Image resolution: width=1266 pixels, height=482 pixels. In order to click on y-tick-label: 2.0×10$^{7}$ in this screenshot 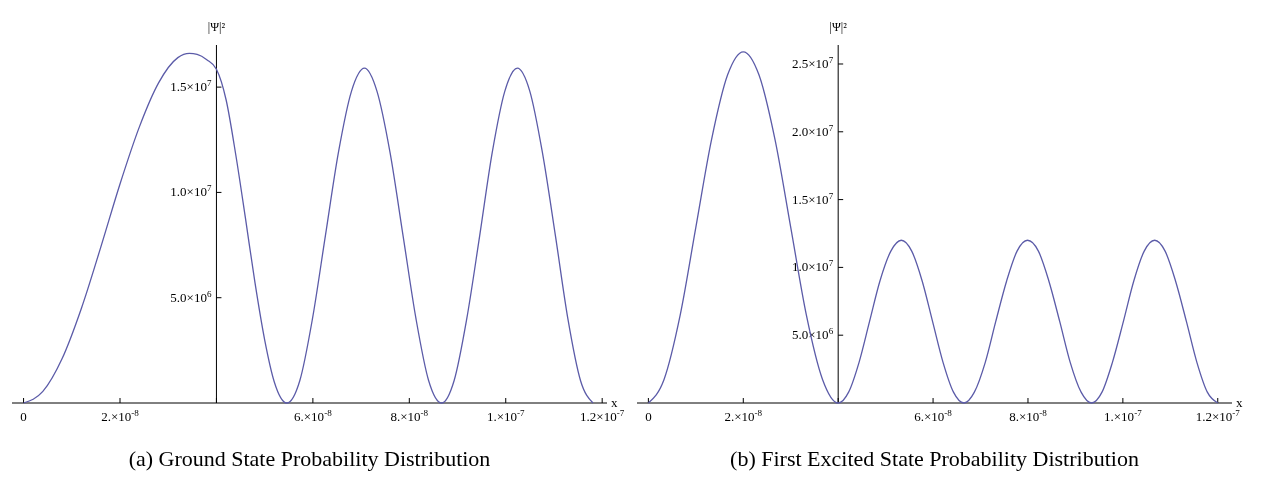, I will do `click(813, 130)`.